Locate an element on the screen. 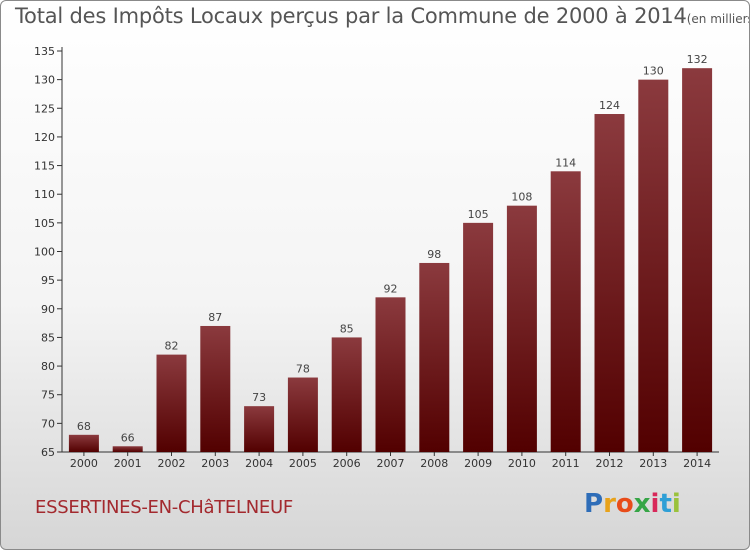 The image size is (750, 550). bar-2002 is located at coordinates (171, 403).